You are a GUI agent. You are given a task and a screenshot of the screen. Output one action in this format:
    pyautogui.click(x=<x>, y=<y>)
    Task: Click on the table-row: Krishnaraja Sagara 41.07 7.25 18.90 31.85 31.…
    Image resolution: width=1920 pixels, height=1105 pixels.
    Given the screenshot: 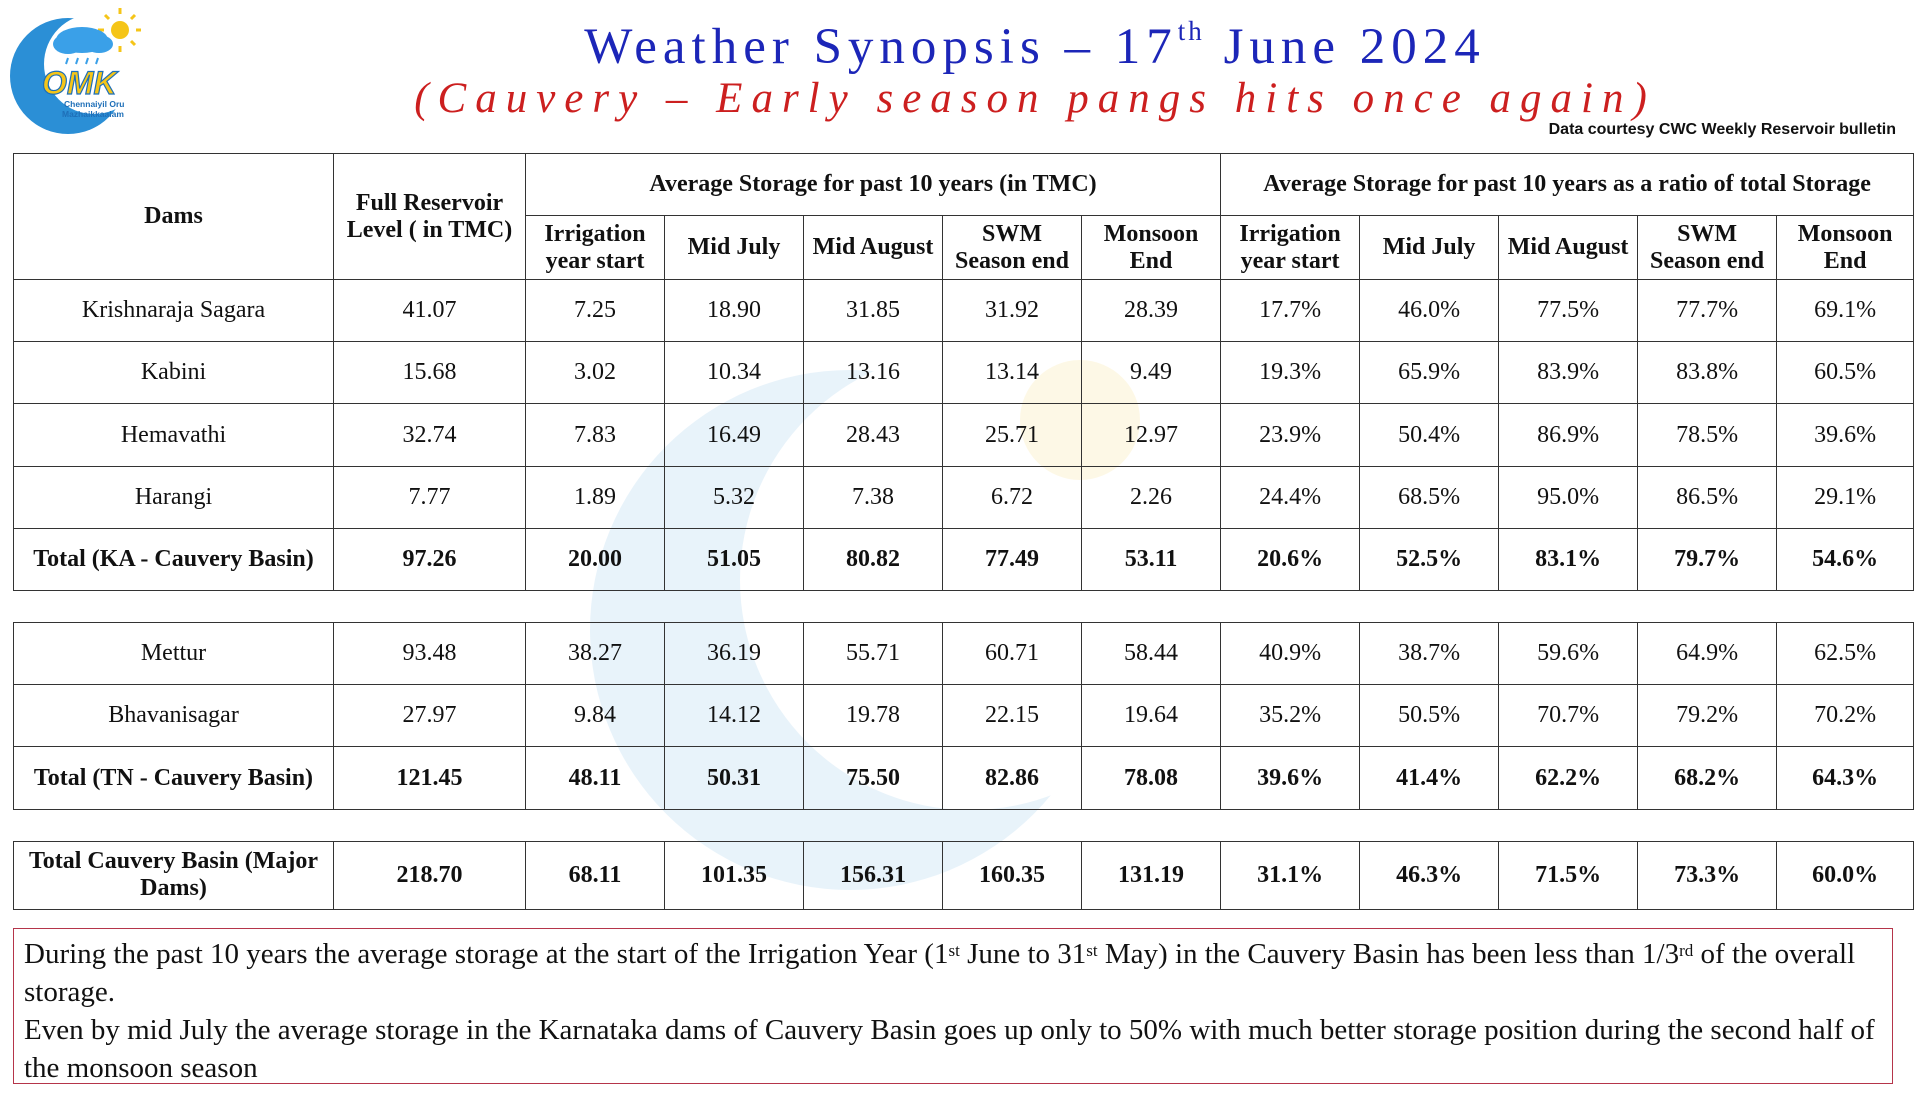 What is the action you would take?
    pyautogui.click(x=964, y=310)
    